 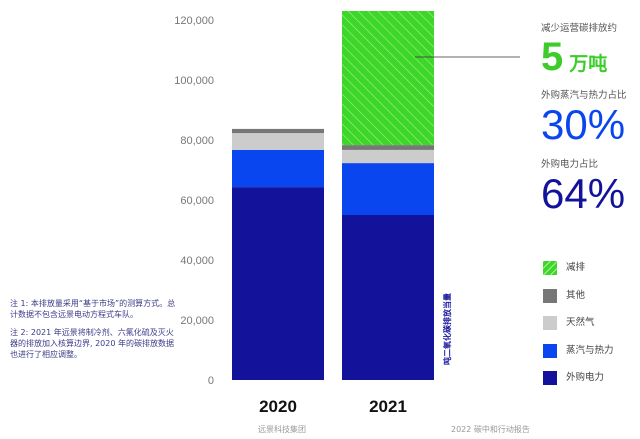 What do you see at coordinates (576, 267) in the screenshot?
I see `legend-label: 减排` at bounding box center [576, 267].